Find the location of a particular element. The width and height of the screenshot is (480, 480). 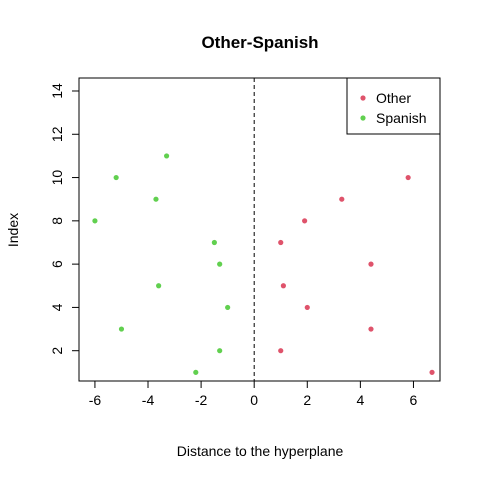

y-tick-label: 8 is located at coordinates (57, 221).